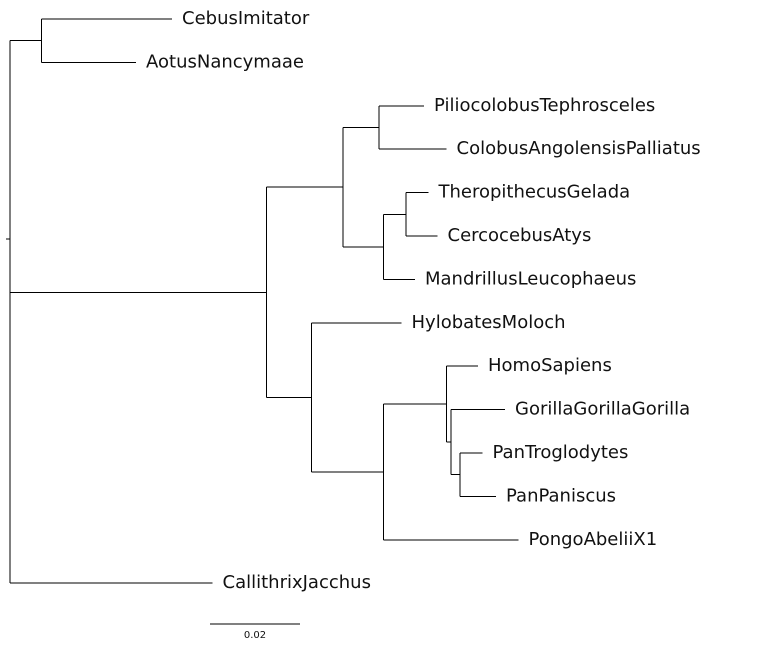 This screenshot has width=783, height=648. What do you see at coordinates (561, 495) in the screenshot?
I see `leaf-label-panpan: PanPaniscus` at bounding box center [561, 495].